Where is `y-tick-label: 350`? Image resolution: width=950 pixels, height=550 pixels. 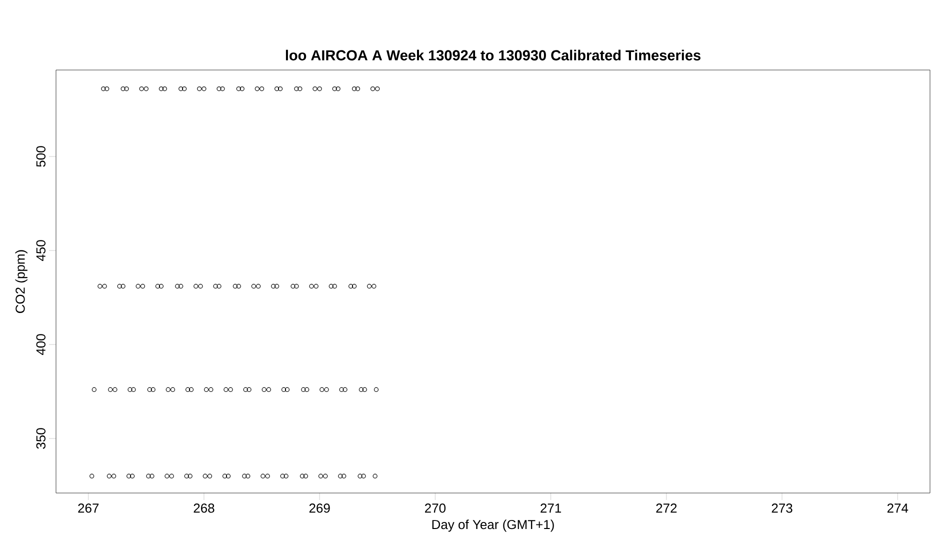
y-tick-label: 350 is located at coordinates (41, 438).